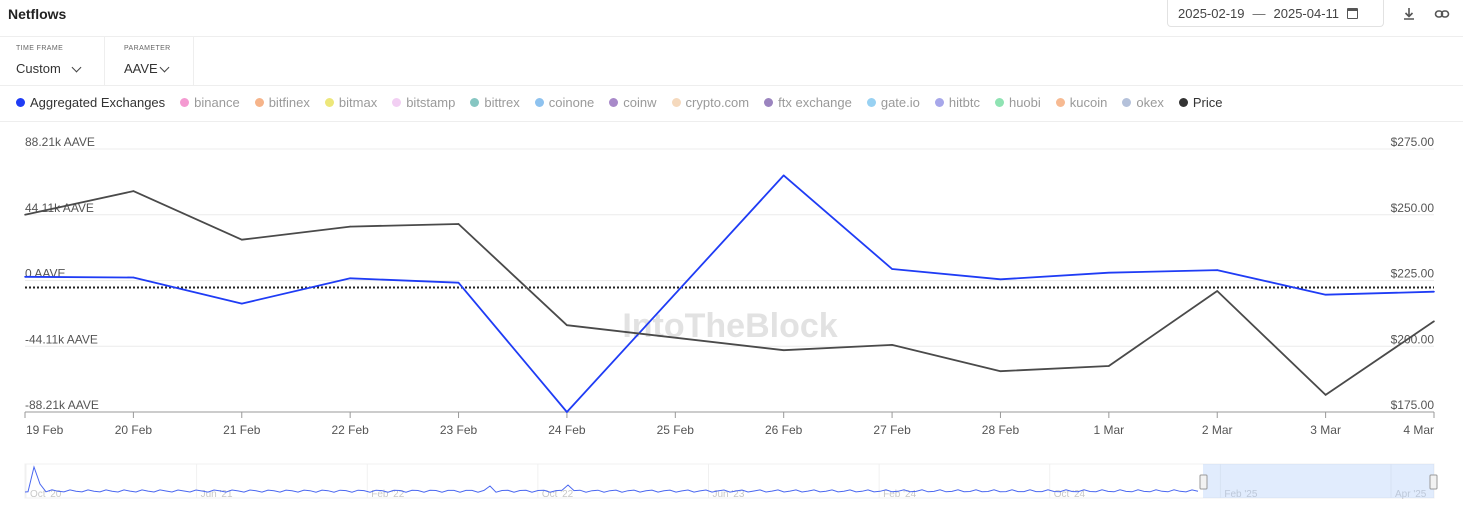 Image resolution: width=1463 pixels, height=522 pixels. I want to click on navigator-label: Oct '20, so click(46, 494).